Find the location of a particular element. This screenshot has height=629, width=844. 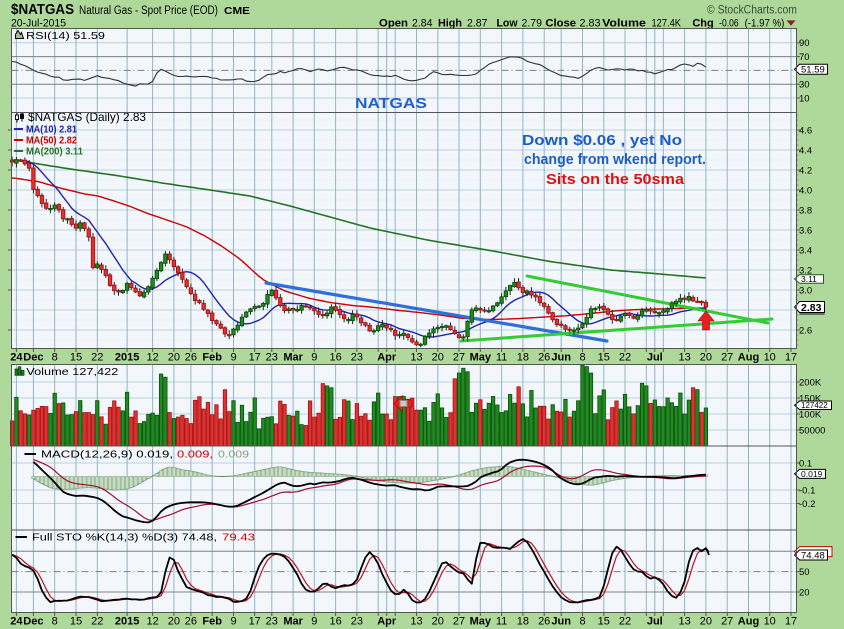

svg-text: 0.009, is located at coordinates (195, 455).